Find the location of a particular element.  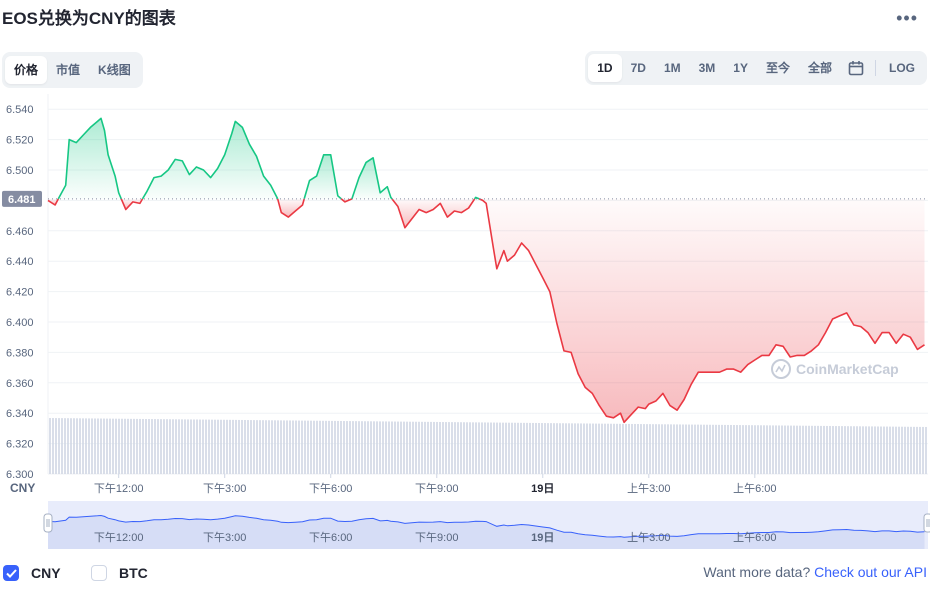

range-tab-3: 3M is located at coordinates (707, 68).